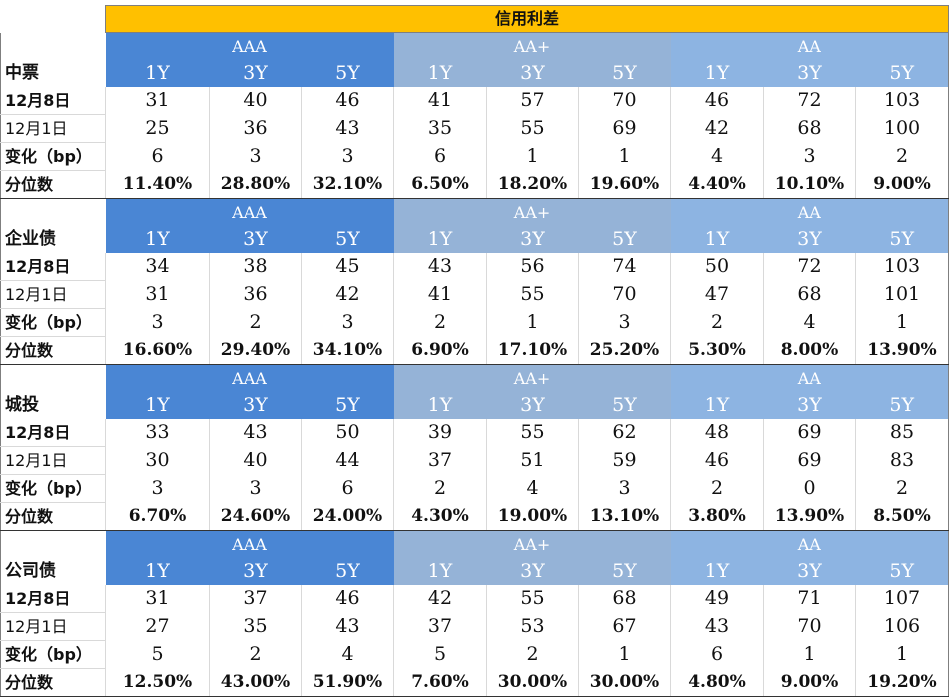 This screenshot has height=697, width=950. I want to click on row-percentile-label: 分位数, so click(53, 682).